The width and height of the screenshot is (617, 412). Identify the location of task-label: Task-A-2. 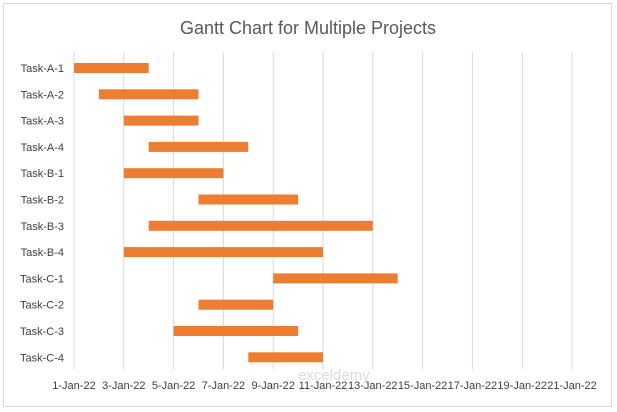
(42, 95).